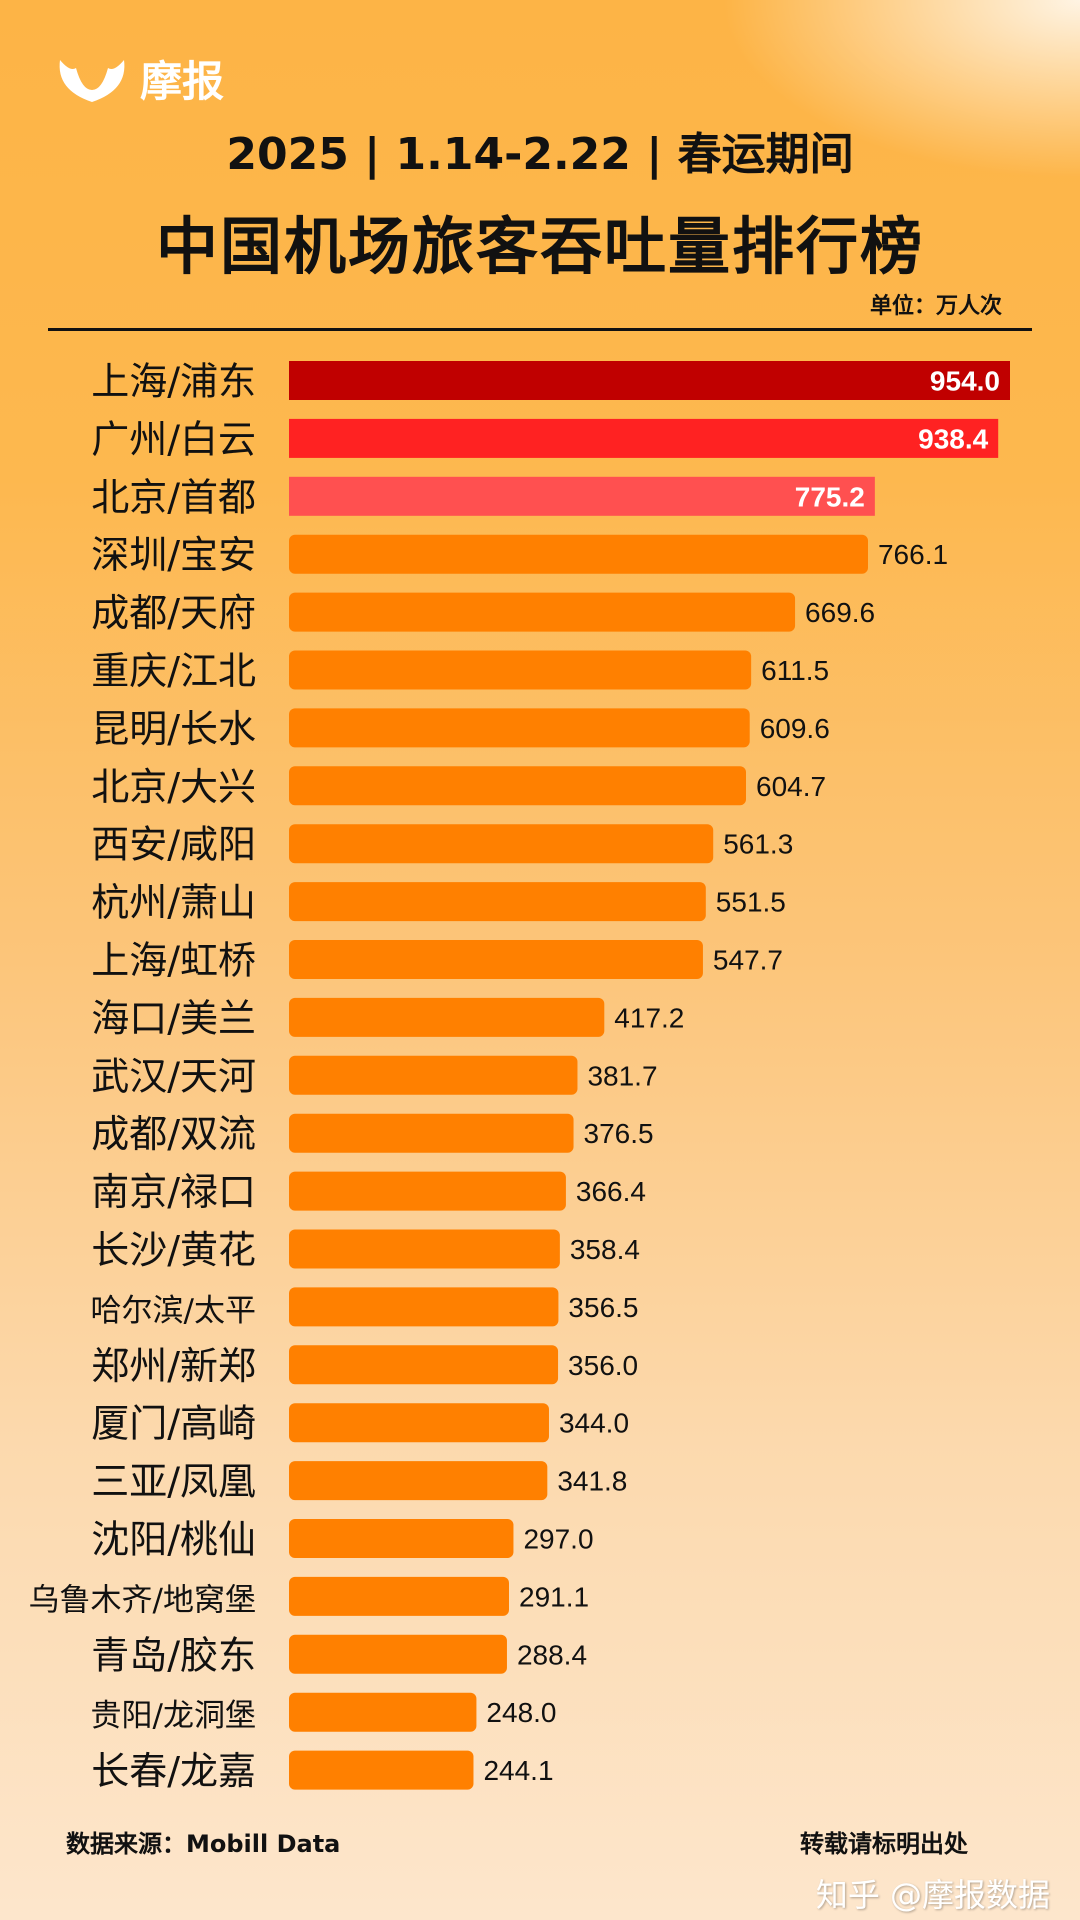 The width and height of the screenshot is (1080, 1920). Describe the element at coordinates (518, 1770) in the screenshot. I see `value-label: 244.1` at that location.